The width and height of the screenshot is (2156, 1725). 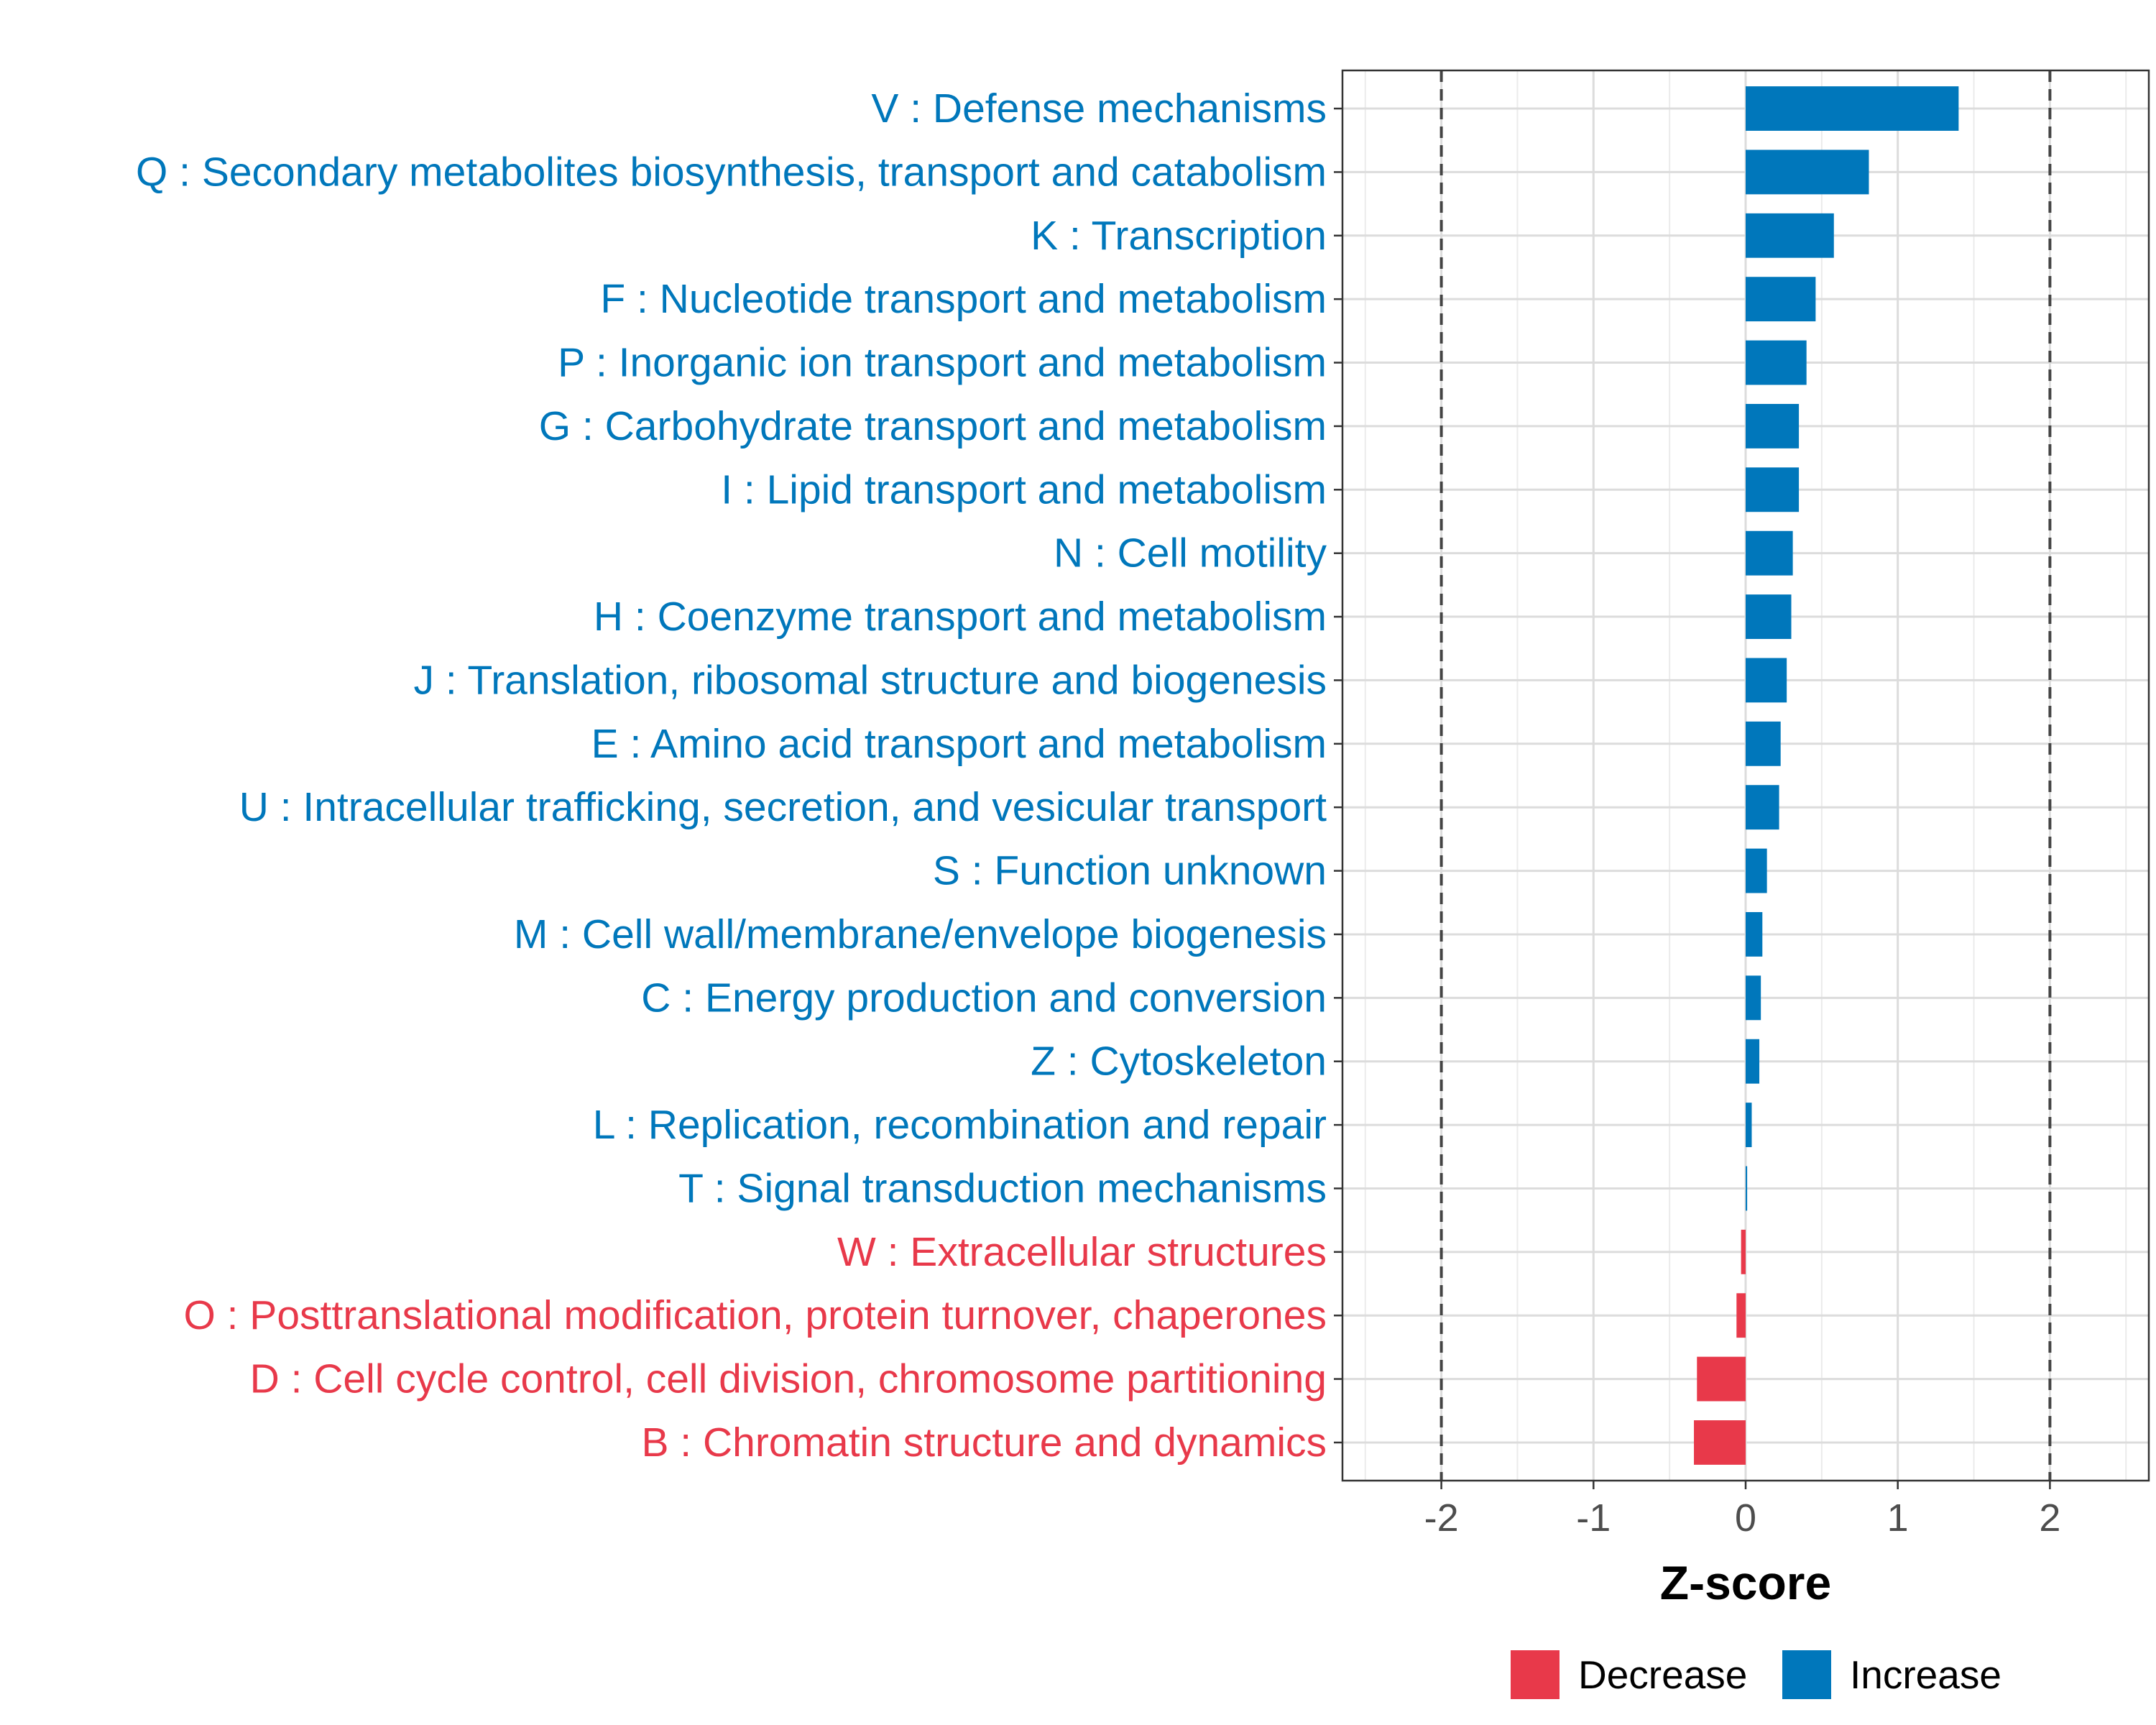 I want to click on category-label: B : Chromatin structure and dynamics, so click(x=984, y=1443).